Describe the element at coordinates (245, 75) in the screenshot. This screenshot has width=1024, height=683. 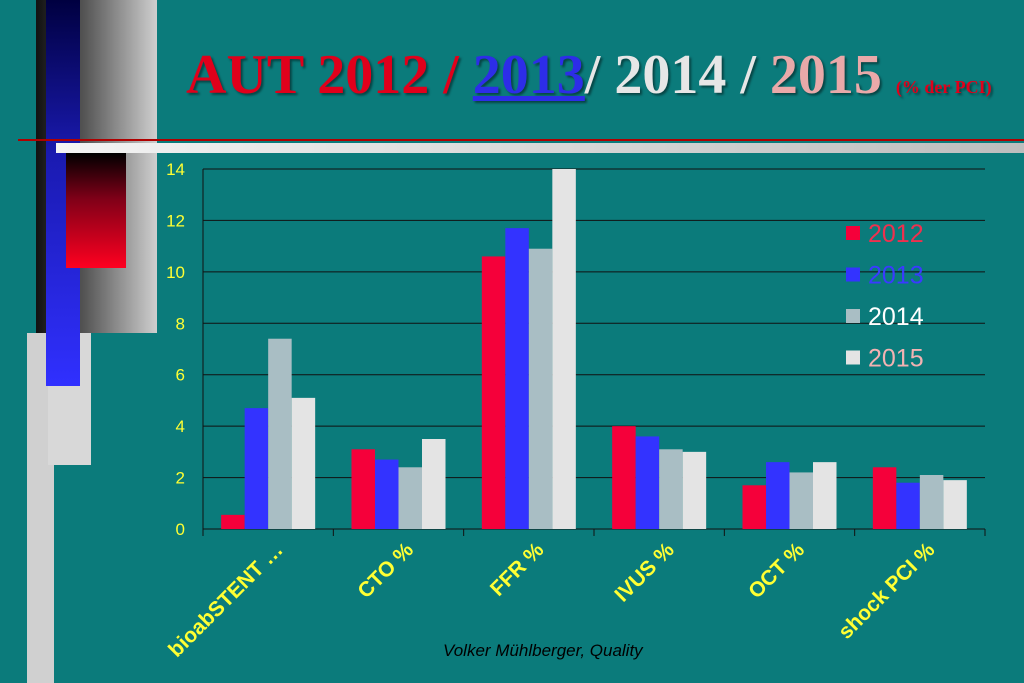
I see `title-prefix: AUT` at that location.